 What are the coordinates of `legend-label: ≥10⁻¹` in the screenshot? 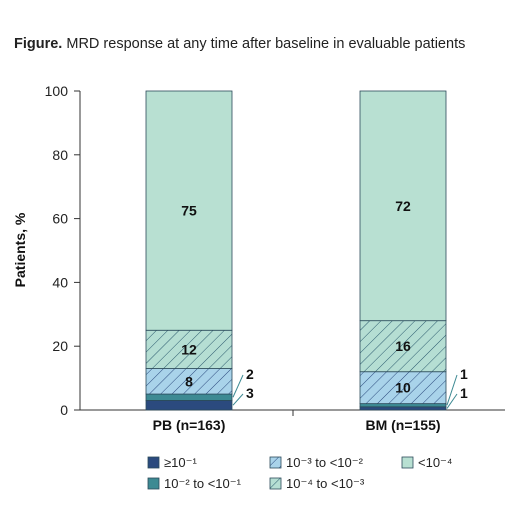 It's located at (180, 462).